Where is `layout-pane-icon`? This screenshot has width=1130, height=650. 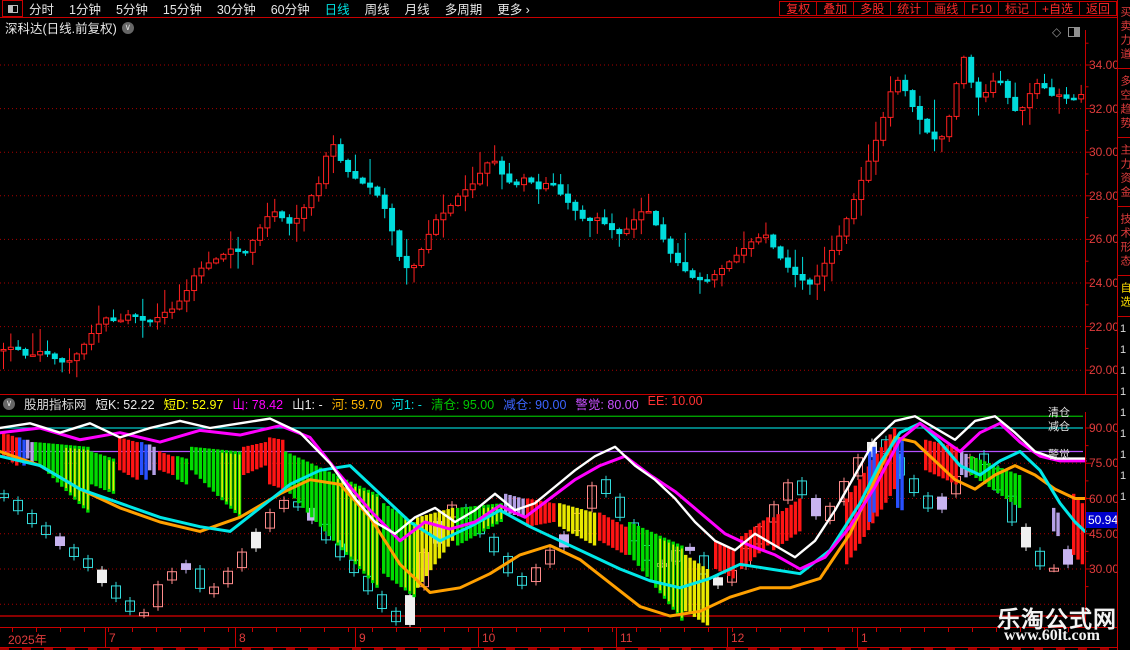 layout-pane-icon is located at coordinates (12, 8).